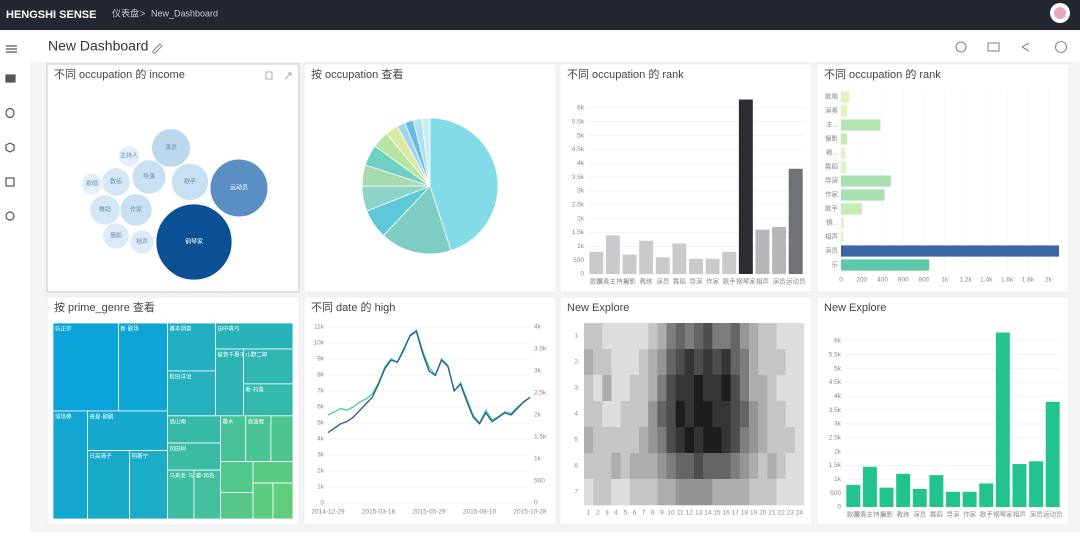  Describe the element at coordinates (993, 47) in the screenshot. I see `screenshot-icon` at that location.